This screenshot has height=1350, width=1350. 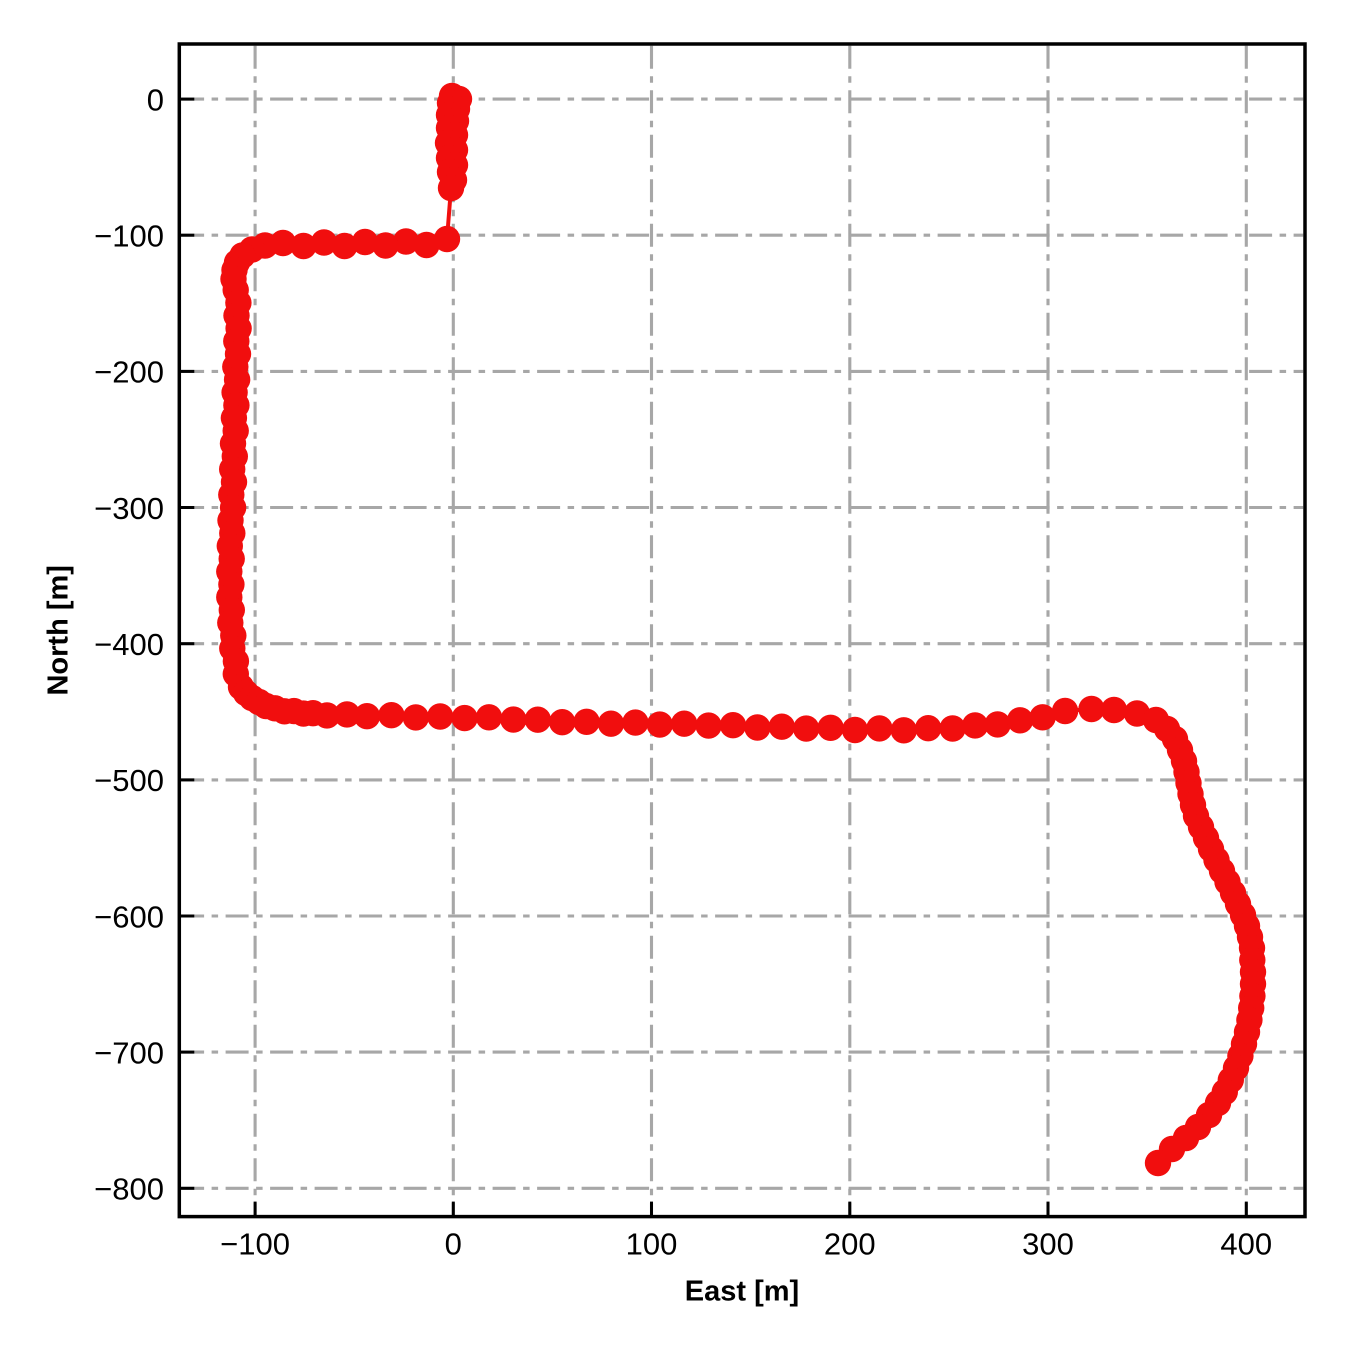 What do you see at coordinates (129, 1189) in the screenshot?
I see `svg-text: −800` at bounding box center [129, 1189].